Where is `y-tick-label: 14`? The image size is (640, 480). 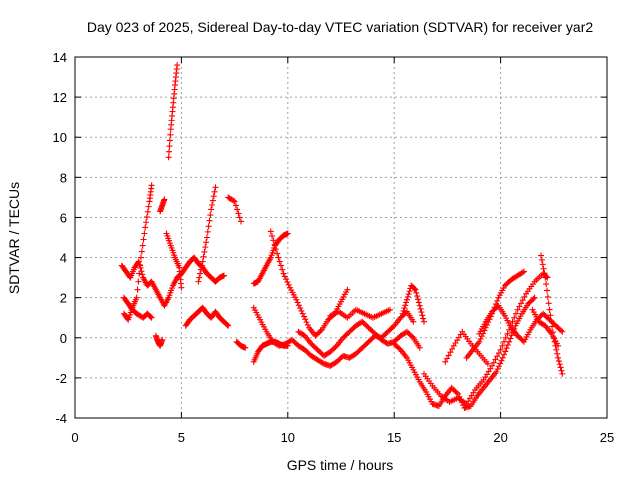
y-tick-label: 14 is located at coordinates (60, 57).